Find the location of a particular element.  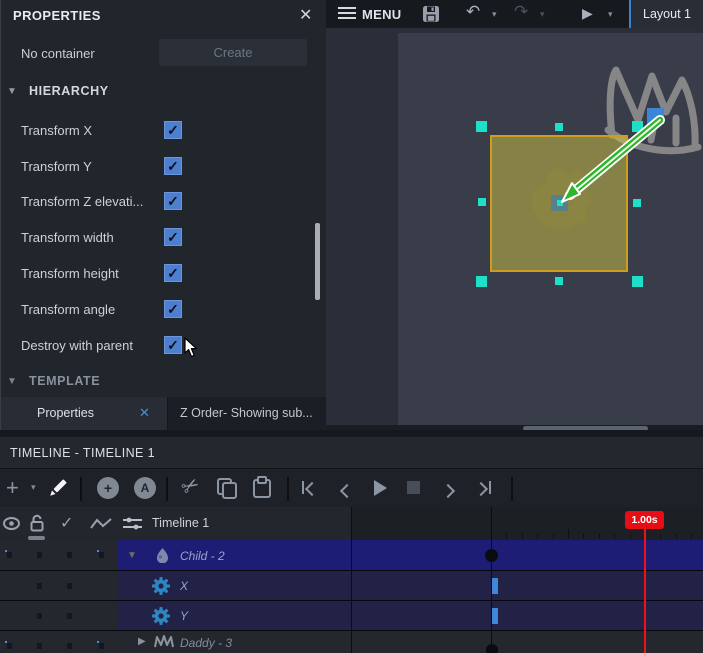

skip-to-start-icon is located at coordinates (311, 490).